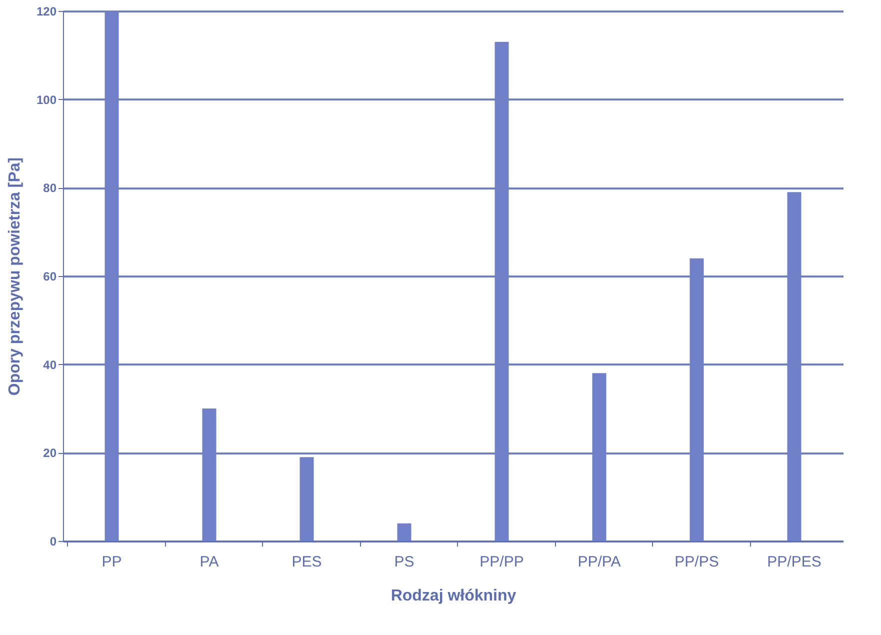 This screenshot has height=635, width=881. What do you see at coordinates (696, 562) in the screenshot?
I see `x-tick-label: PP/PS` at bounding box center [696, 562].